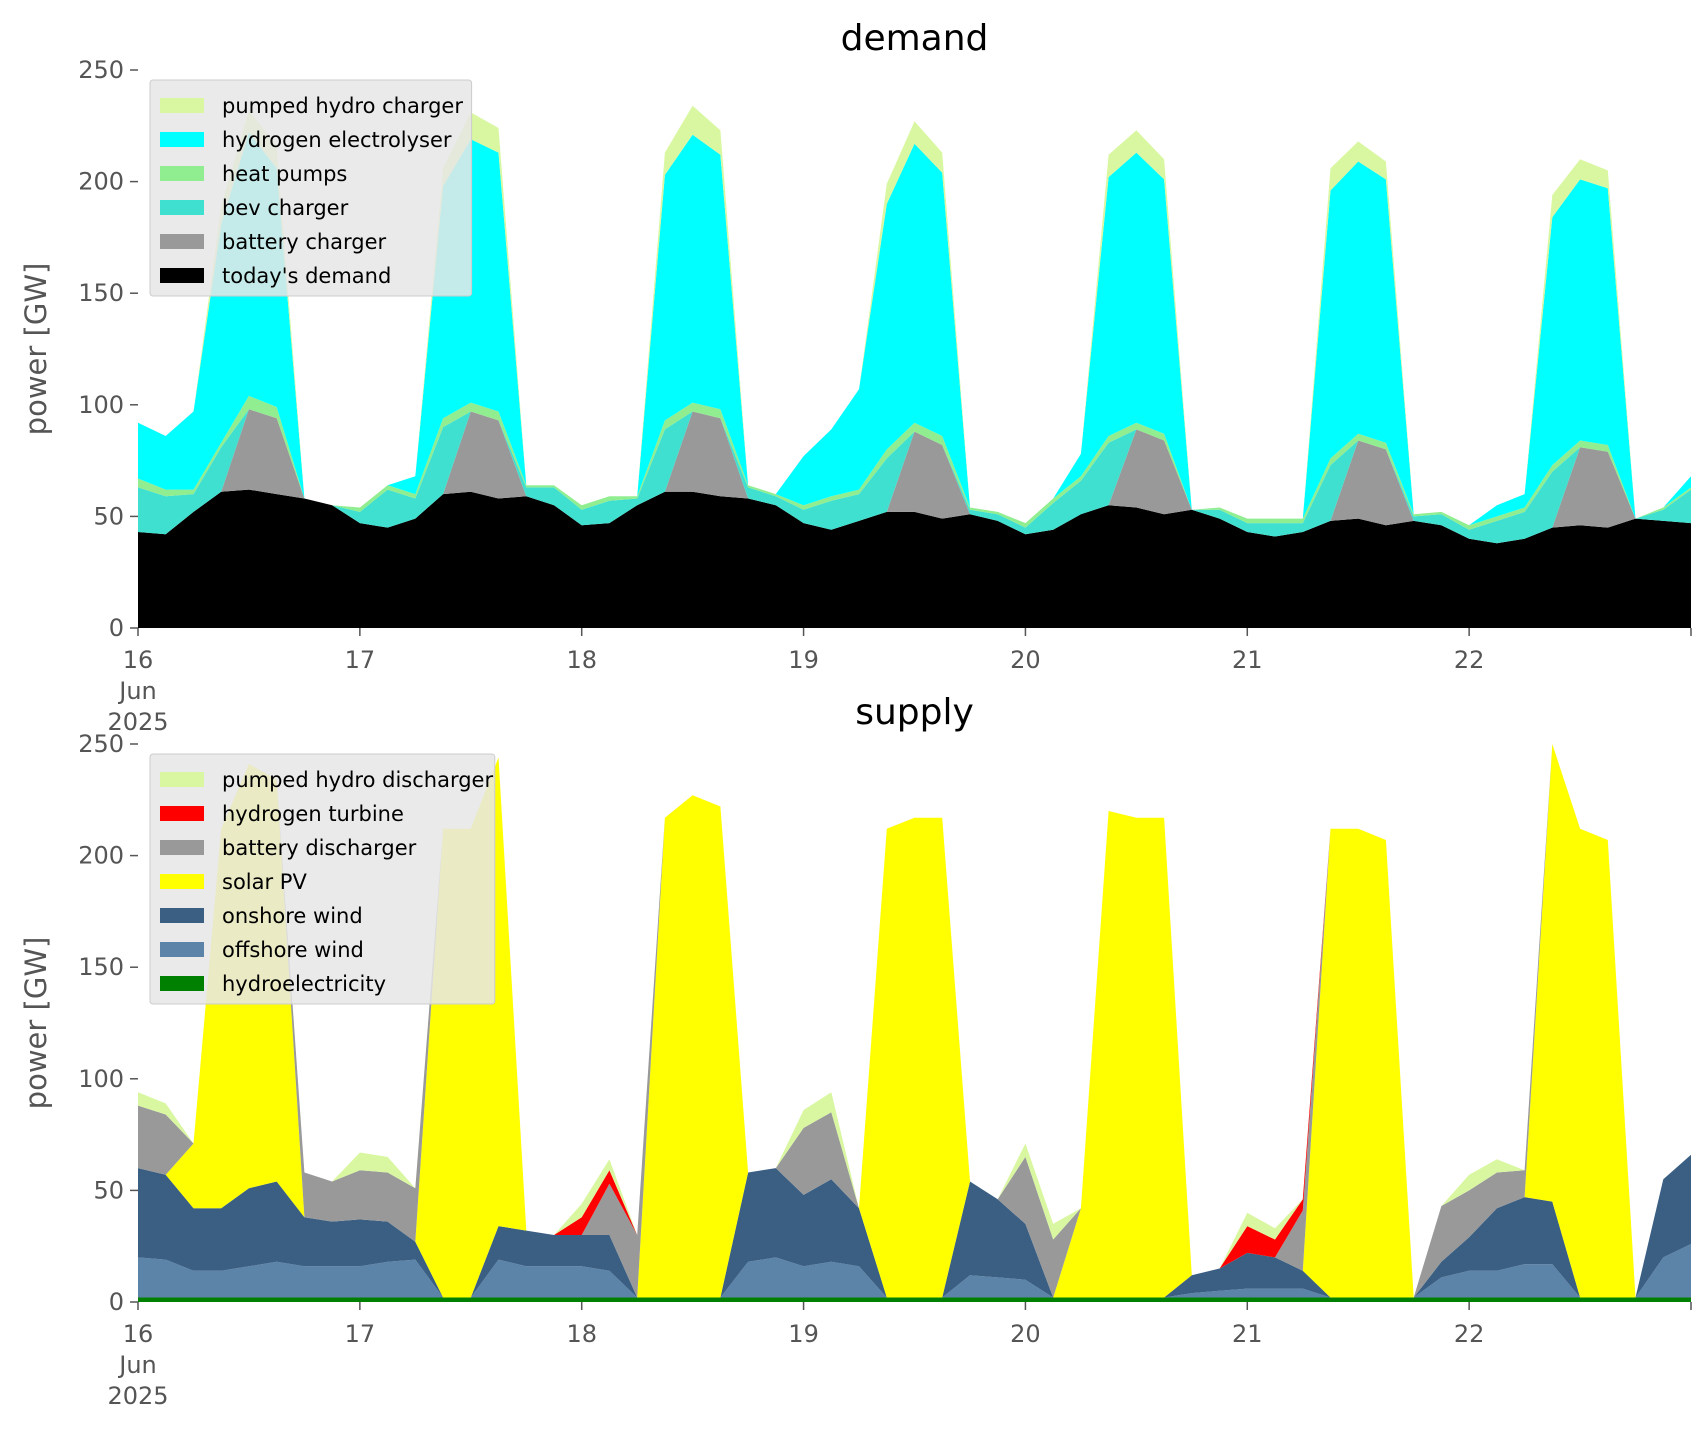  Describe the element at coordinates (293, 950) in the screenshot. I see `supply-legend-label-offshore-wind: offshore wind` at that location.